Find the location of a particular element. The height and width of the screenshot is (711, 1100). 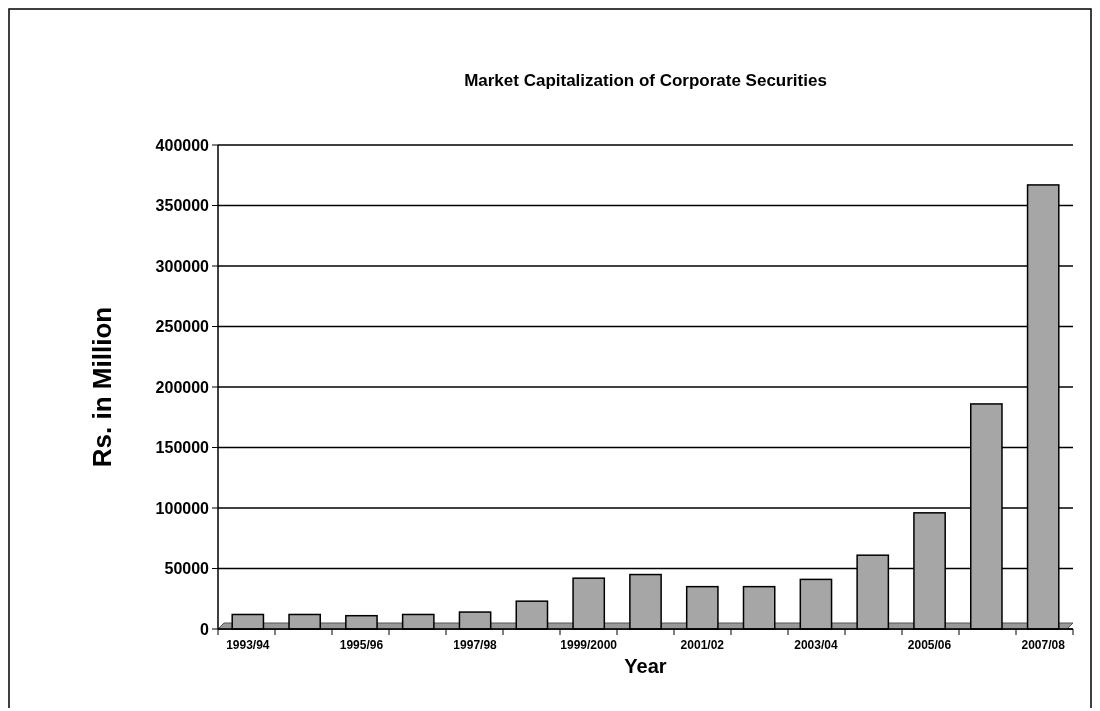

y-tick-label: 150000 is located at coordinates (182, 448).